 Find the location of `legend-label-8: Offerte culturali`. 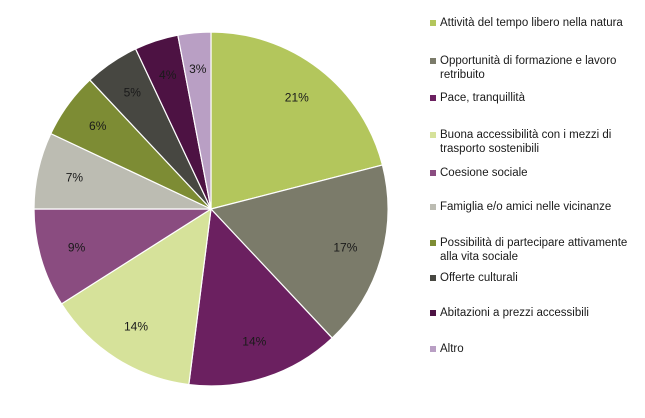

legend-label-8: Offerte culturali is located at coordinates (479, 278).